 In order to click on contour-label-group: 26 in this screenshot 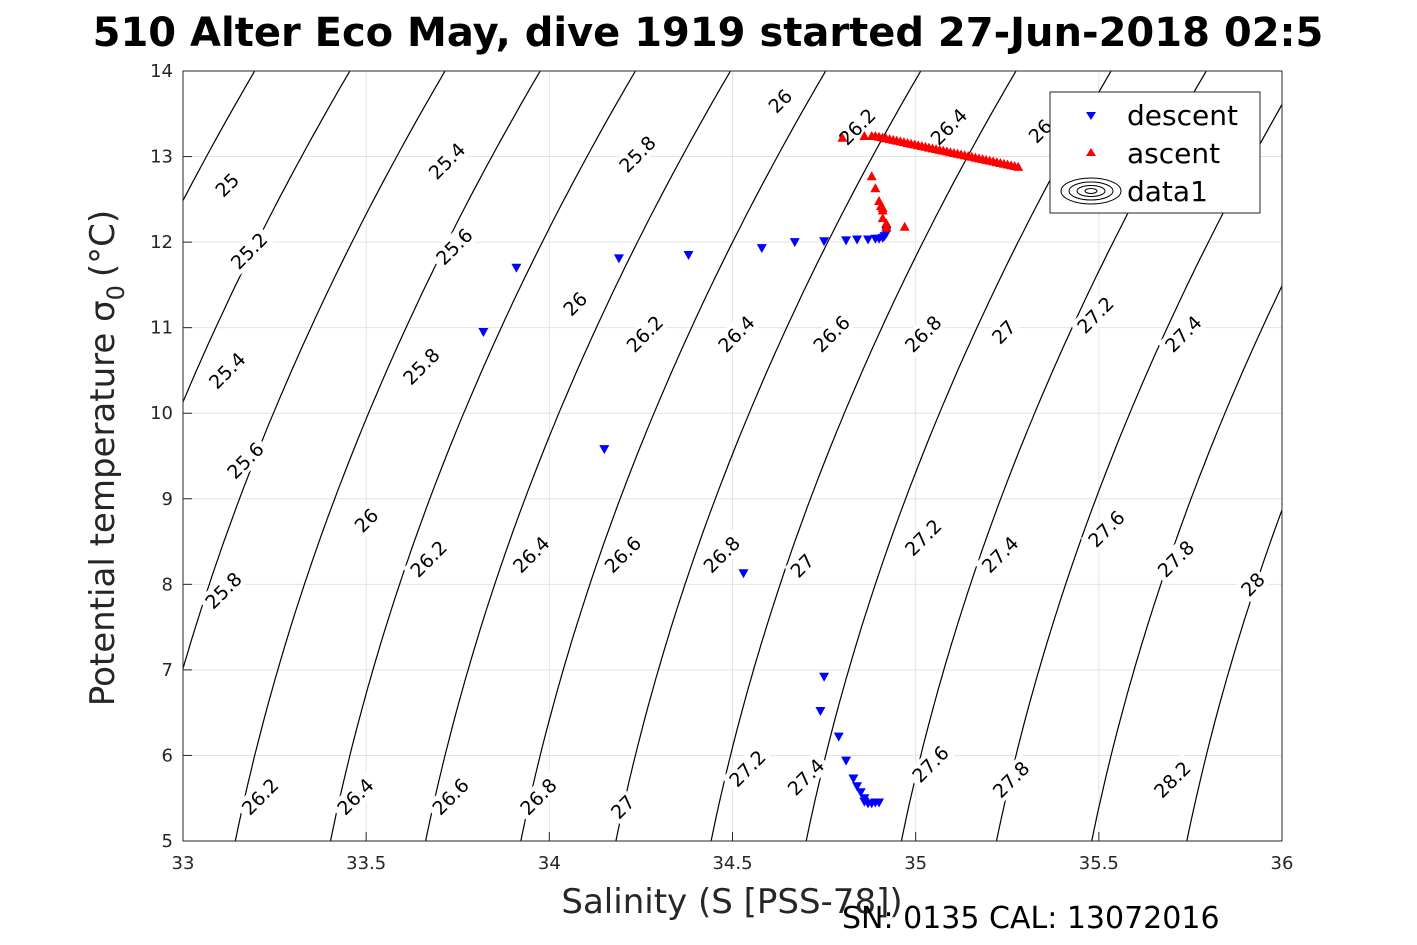, I will do `click(780, 101)`.